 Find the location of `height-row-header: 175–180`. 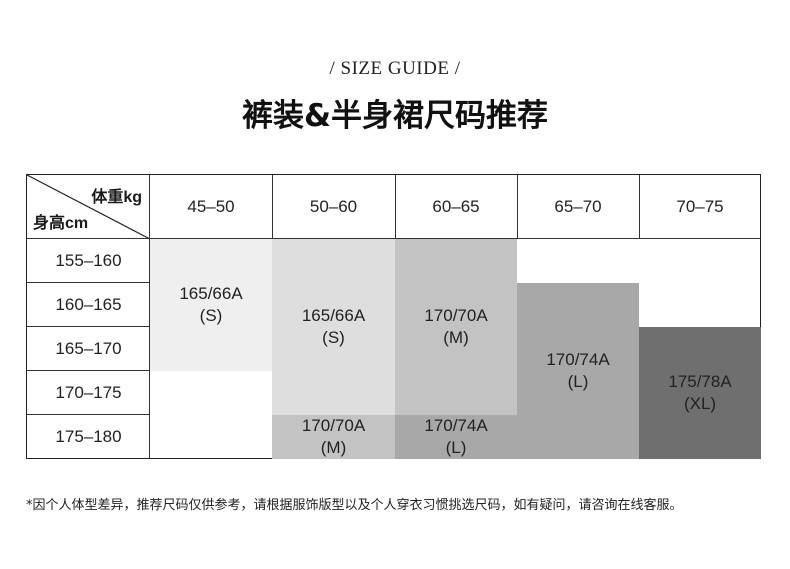

height-row-header: 175–180 is located at coordinates (88, 436).